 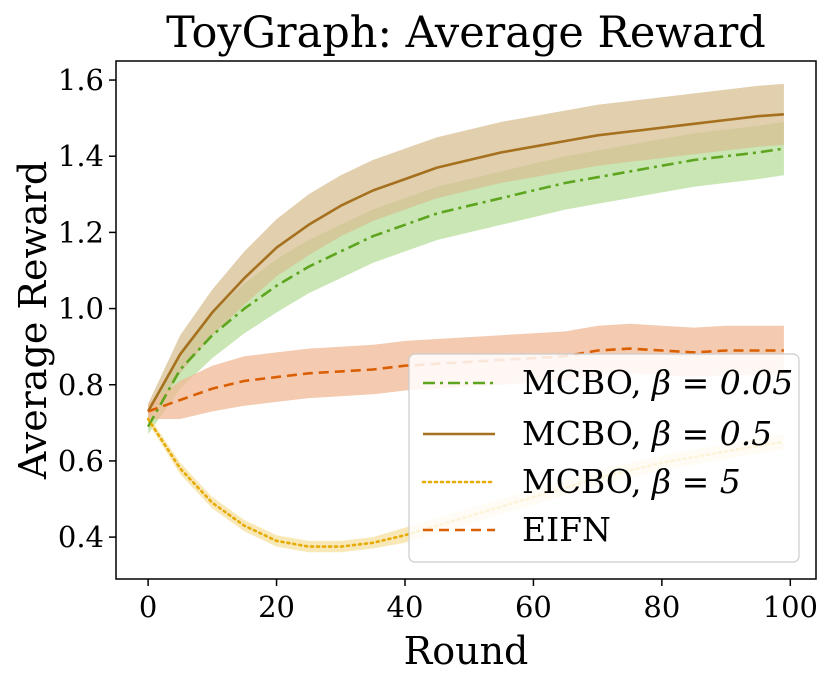 What do you see at coordinates (81, 156) in the screenshot?
I see `y-tick-label: 1.4` at bounding box center [81, 156].